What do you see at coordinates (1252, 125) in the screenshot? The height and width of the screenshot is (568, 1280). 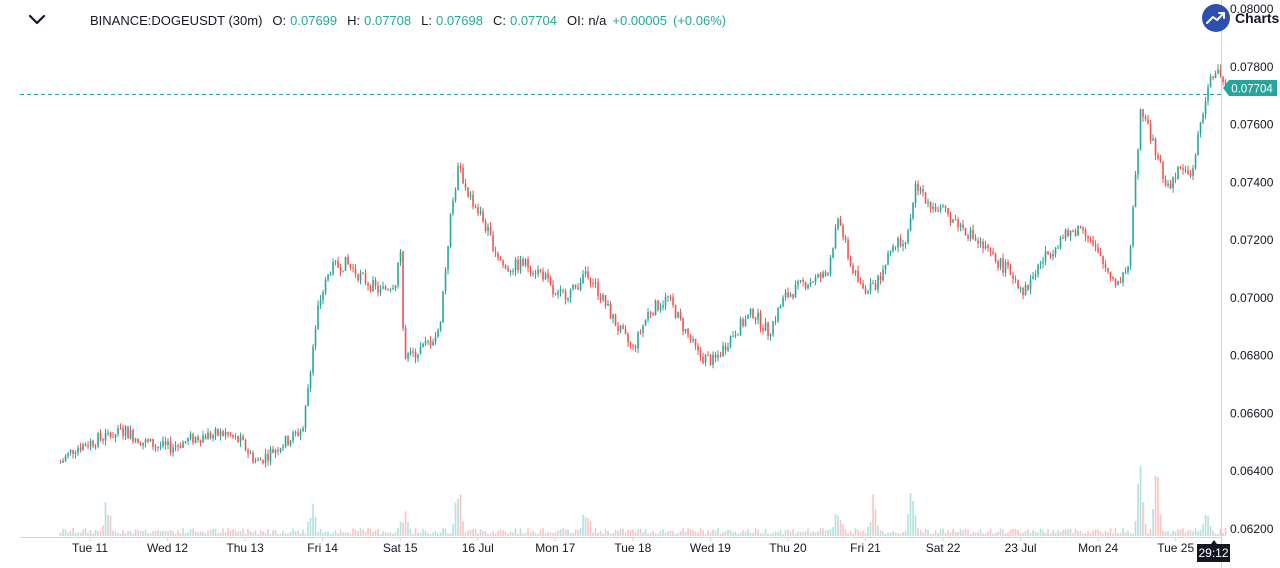 I see `price-tick-label: 0.07600` at bounding box center [1252, 125].